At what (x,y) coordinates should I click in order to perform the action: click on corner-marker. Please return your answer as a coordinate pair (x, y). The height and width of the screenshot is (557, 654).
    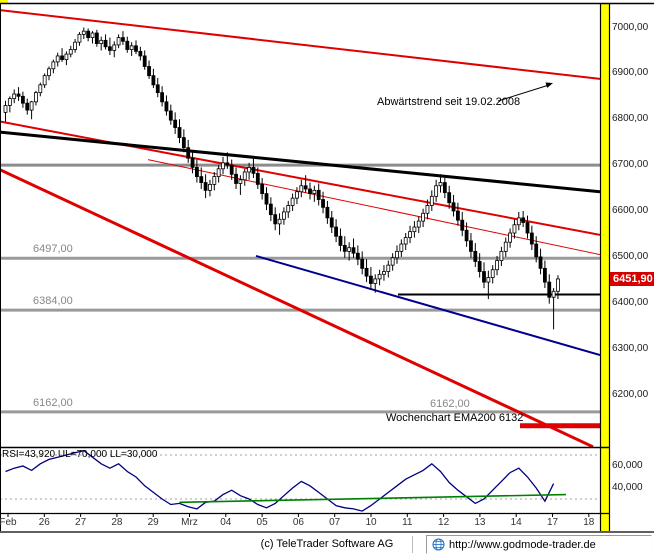
    Looking at the image, I should click on (4, 1).